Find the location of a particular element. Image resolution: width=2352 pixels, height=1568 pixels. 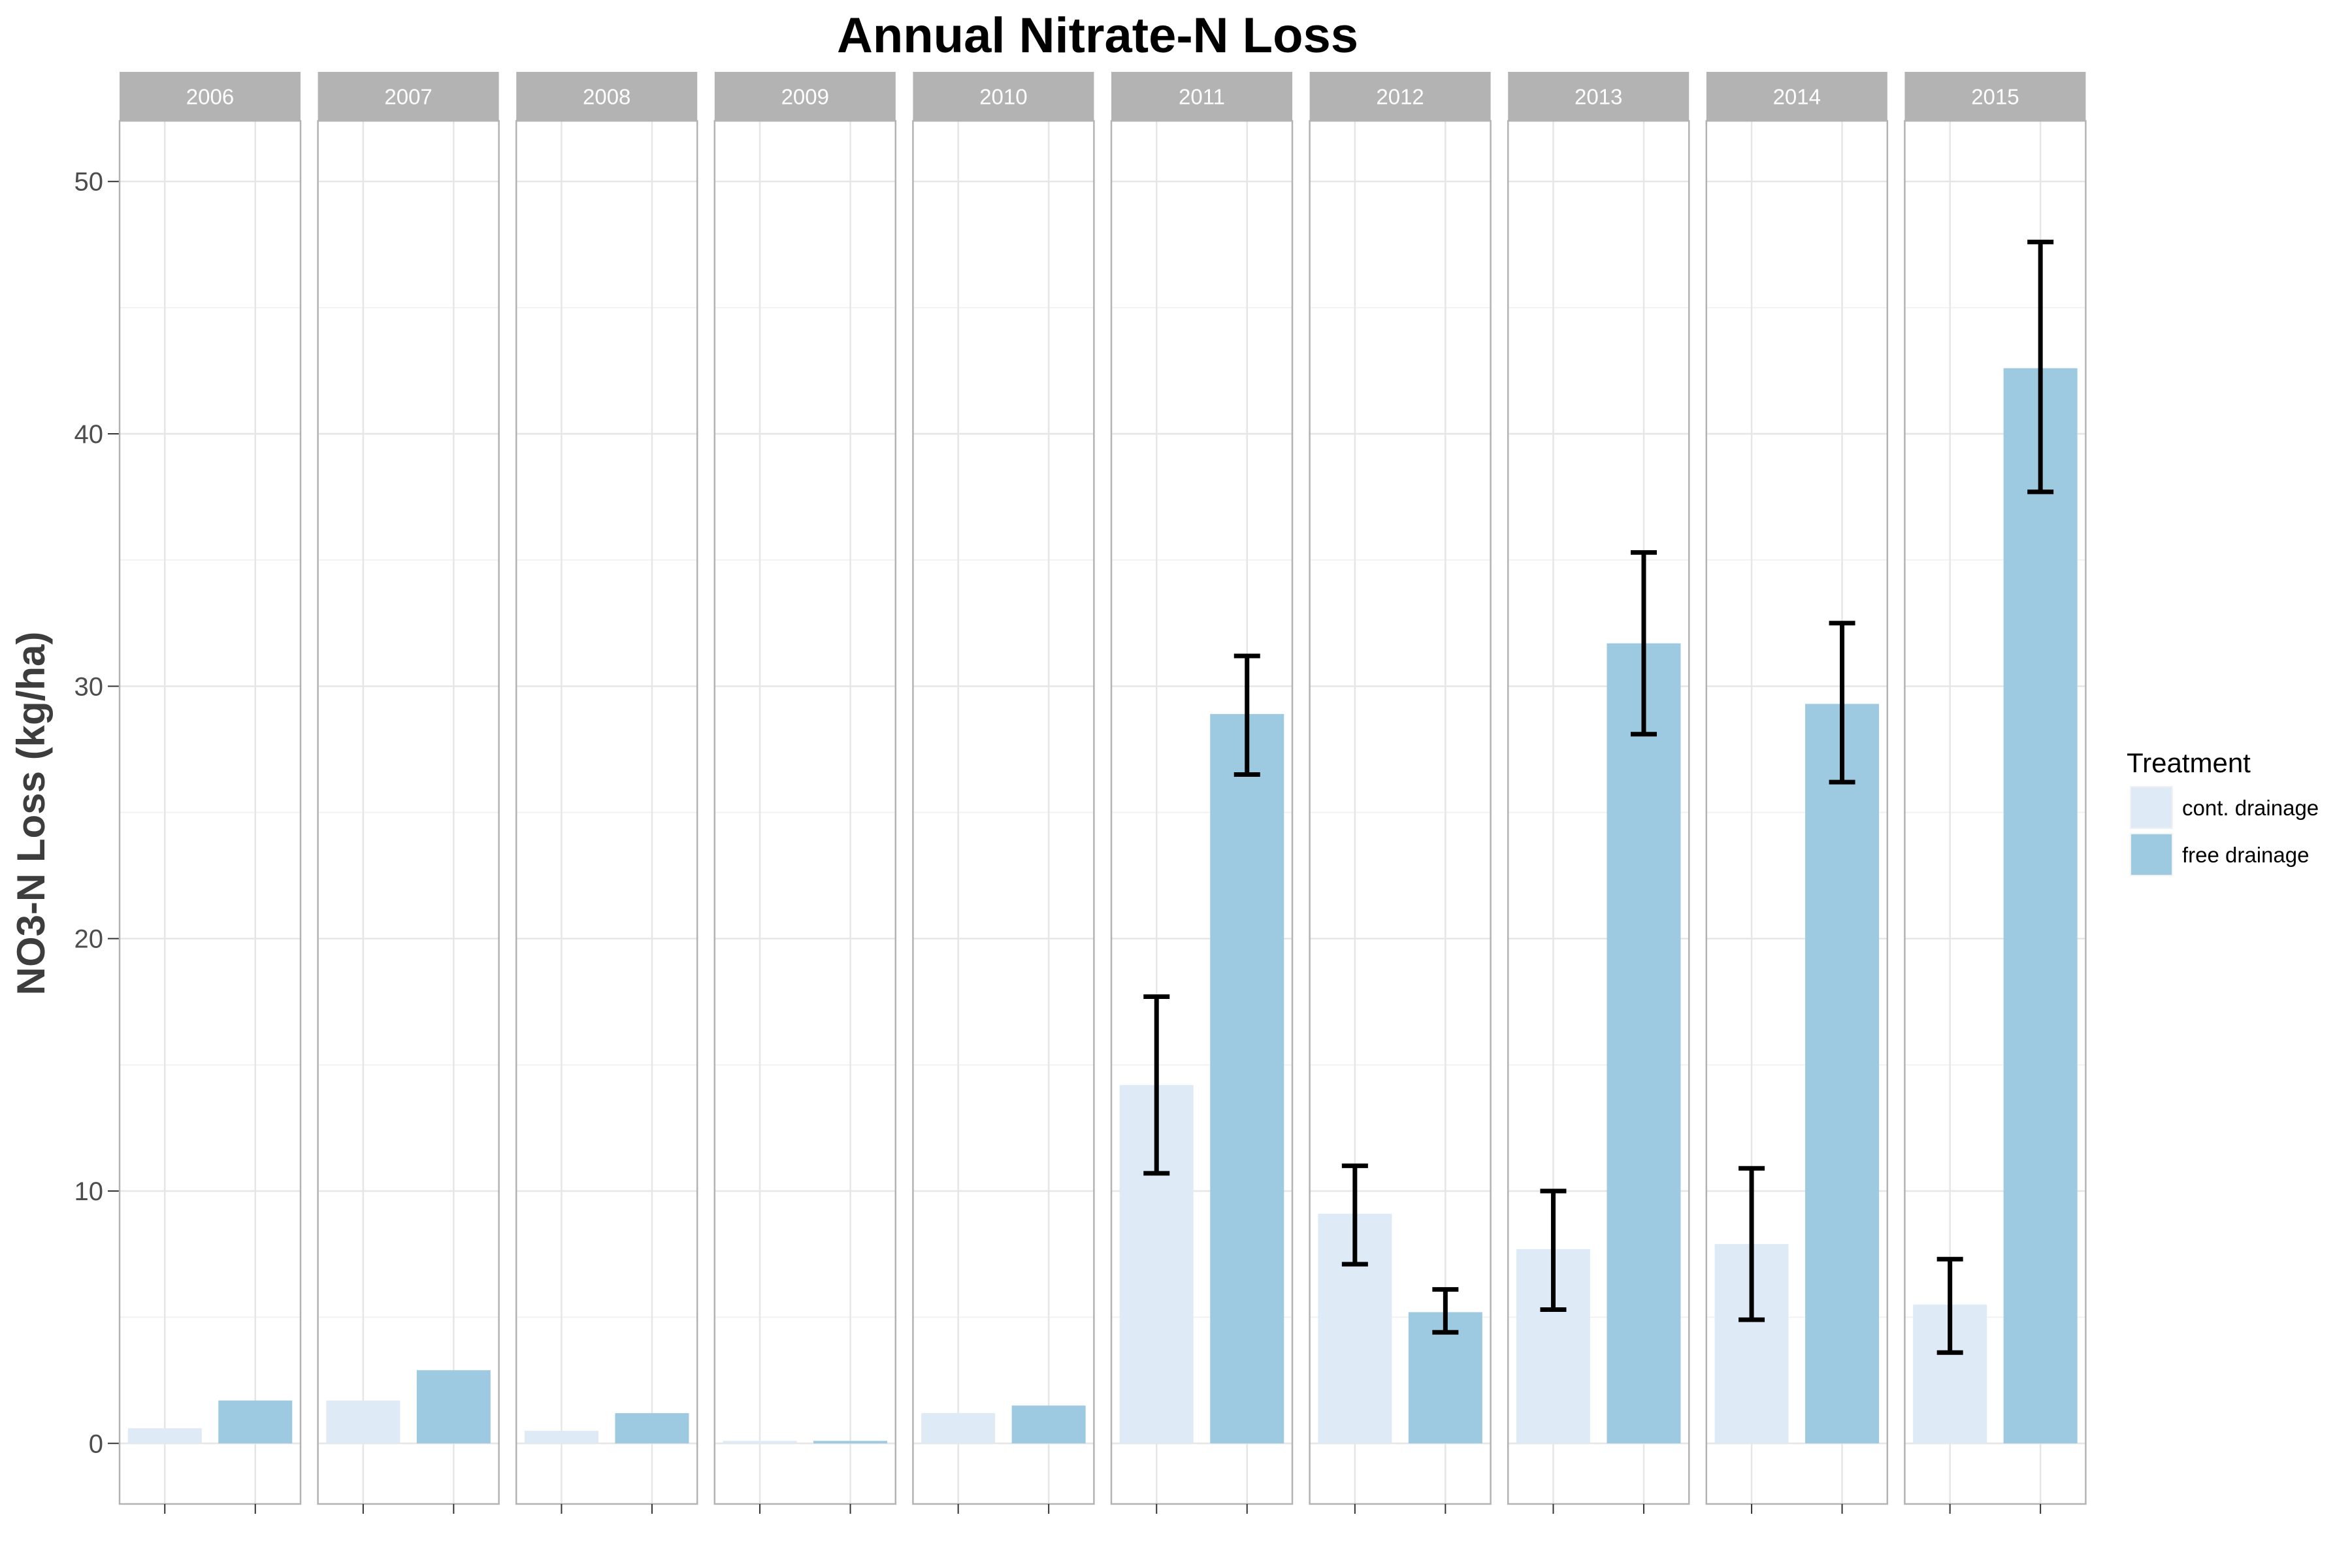

legend-title: Treatment is located at coordinates (2189, 762).